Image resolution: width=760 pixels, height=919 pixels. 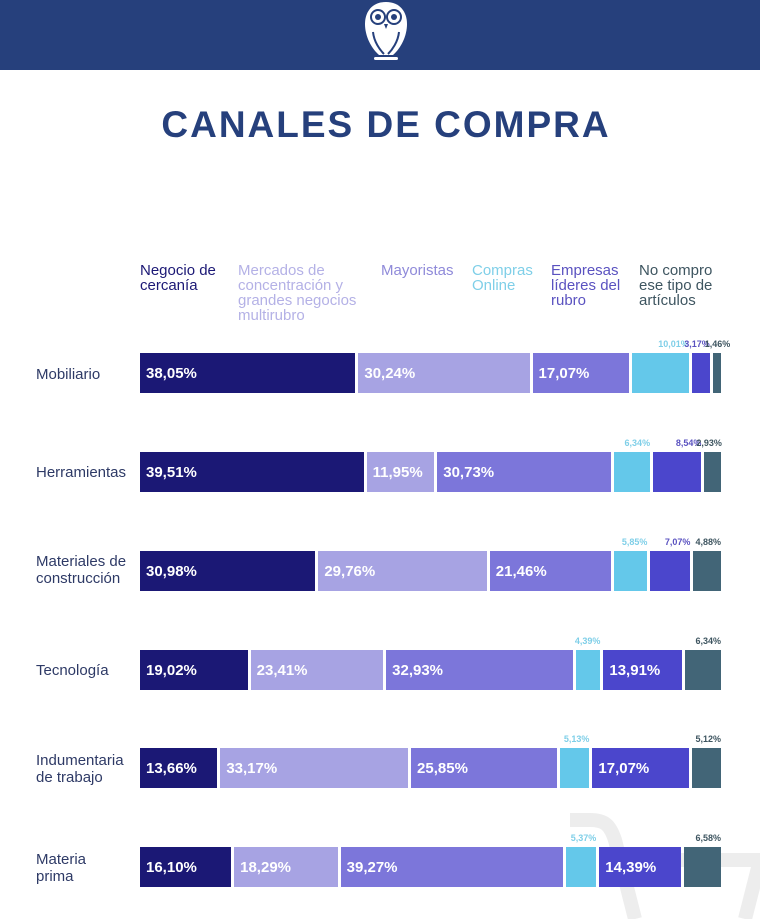 I want to click on data-label: 13,66%, so click(x=171, y=768).